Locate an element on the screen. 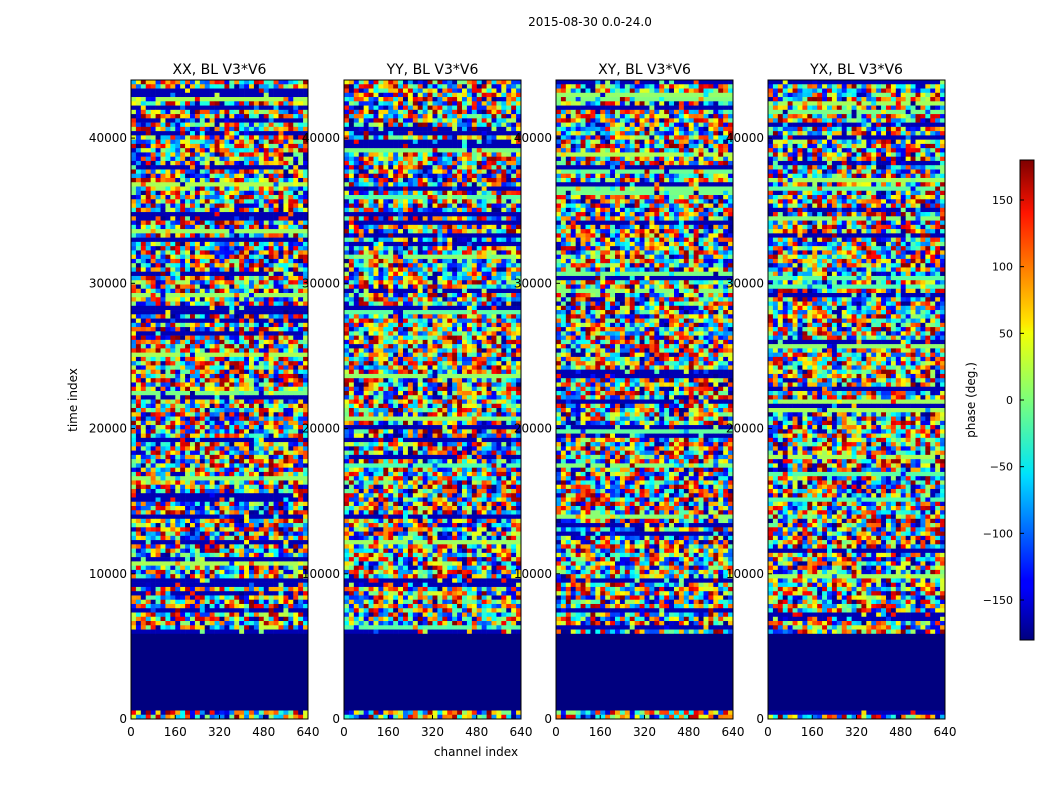 Image resolution: width=1050 pixels, height=800 pixels. figure-title: 2015-08-30 0.0-24.0 is located at coordinates (590, 22).